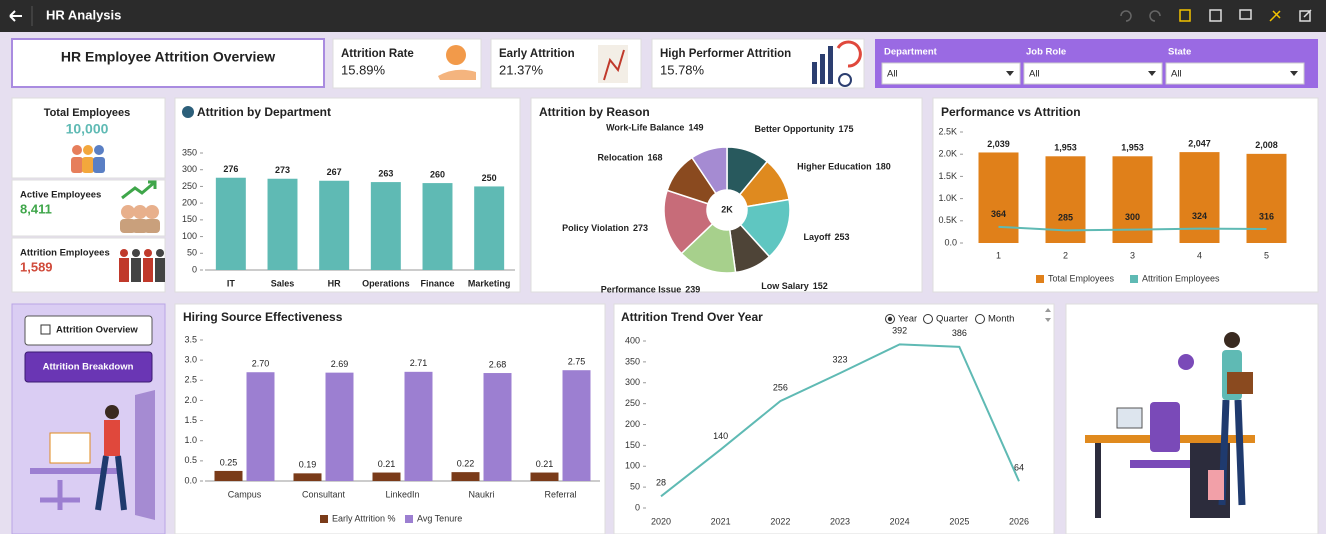  Describe the element at coordinates (36, 266) in the screenshot. I see `summary-value: 1,589` at that location.